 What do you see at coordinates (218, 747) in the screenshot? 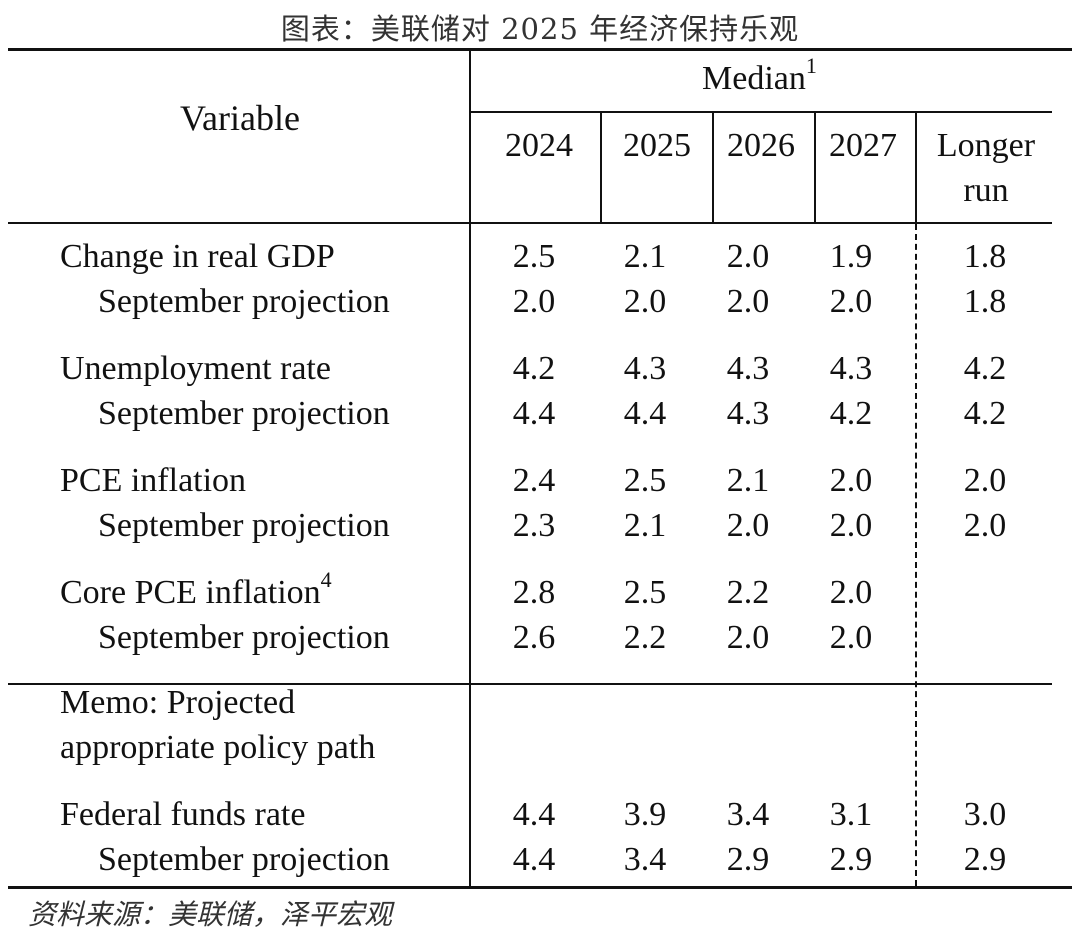
I see `memo-label-line2: appropriate policy path` at bounding box center [218, 747].